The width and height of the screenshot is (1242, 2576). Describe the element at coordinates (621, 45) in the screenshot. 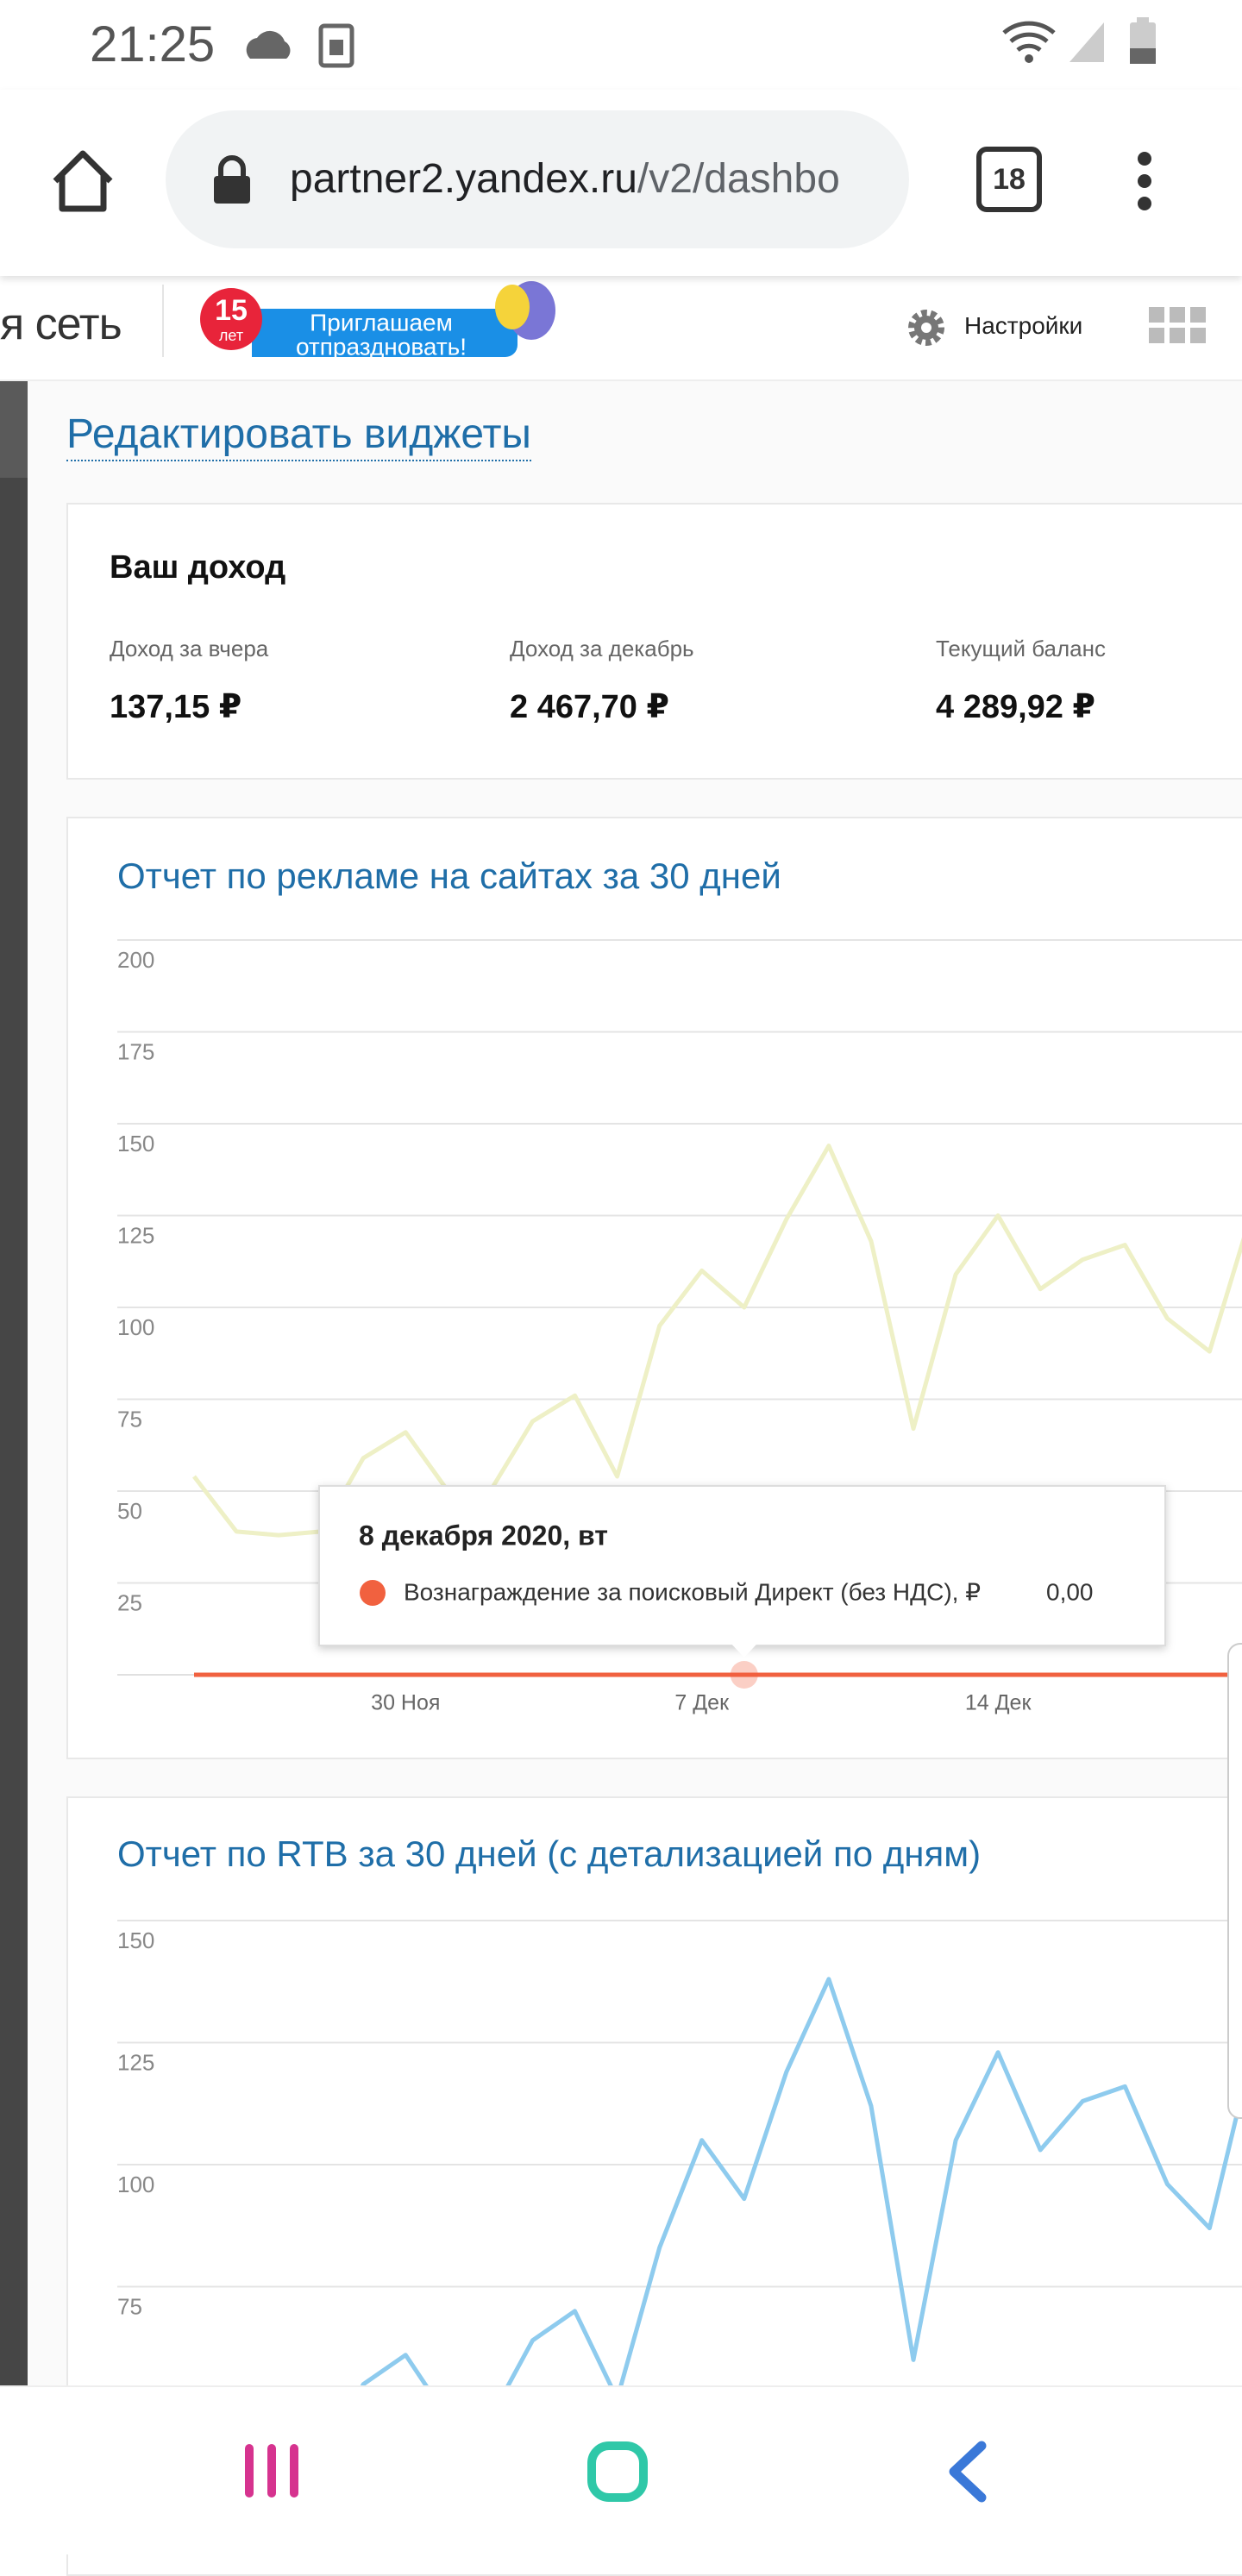

I see `status-bar: 21:25` at that location.